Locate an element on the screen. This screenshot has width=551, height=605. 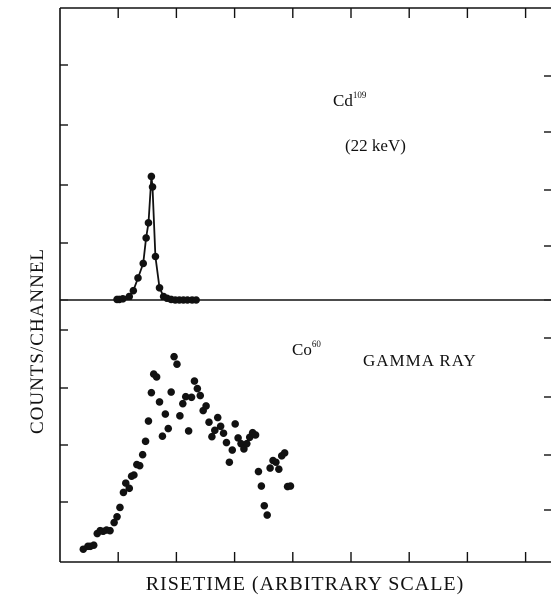
y-axis-label: COUNTS/CHANNEL is located at coordinates (37, 341).